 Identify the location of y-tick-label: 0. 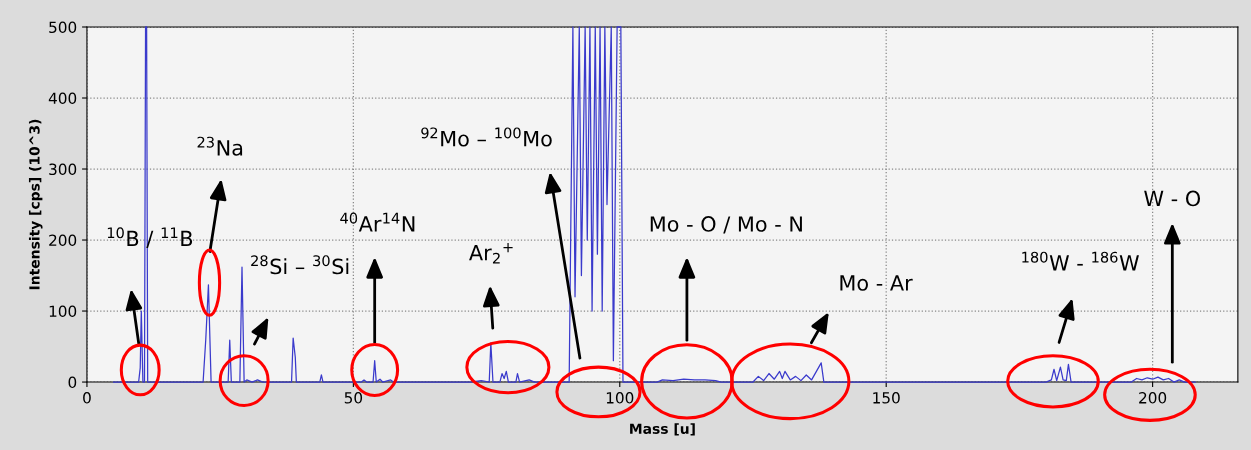
(72, 382).